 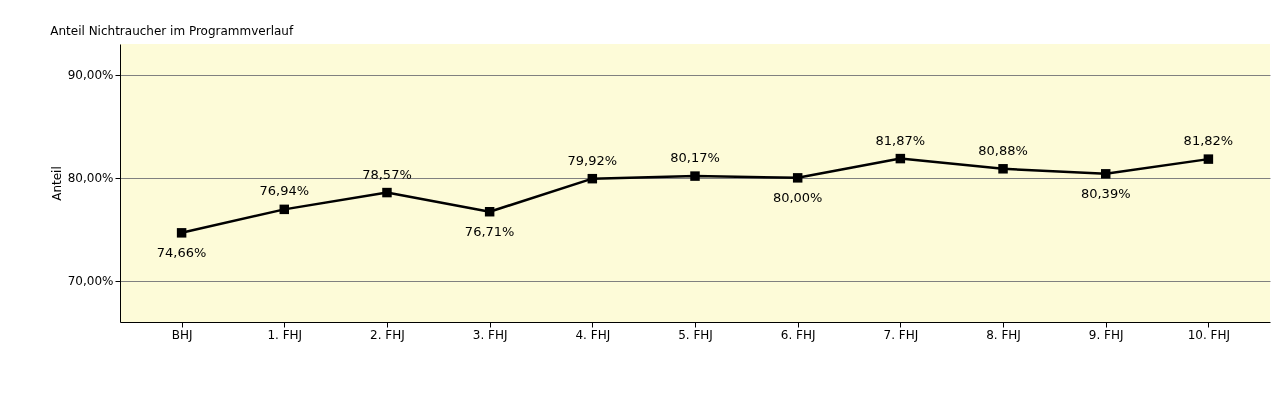 I want to click on data-label: 80,17%, so click(x=695, y=158).